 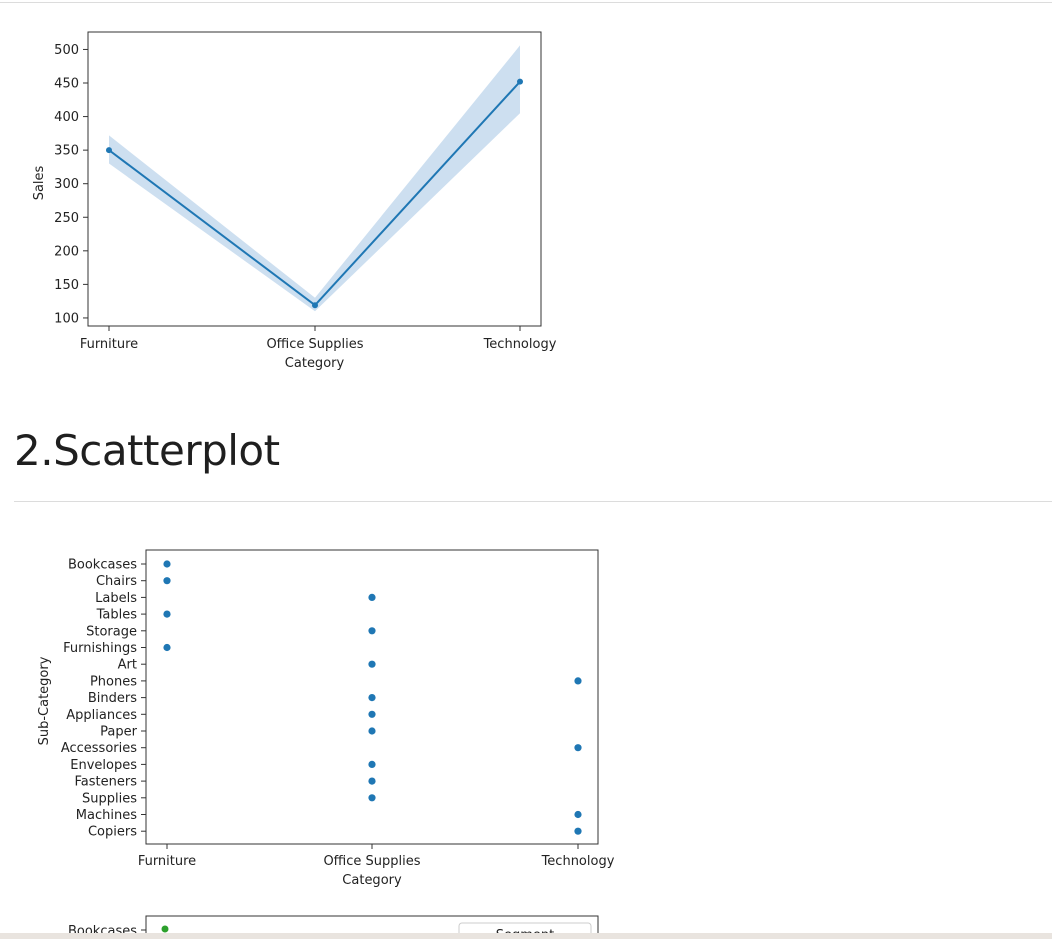 What do you see at coordinates (103, 765) in the screenshot?
I see `y-tick-label: Envelopes` at bounding box center [103, 765].